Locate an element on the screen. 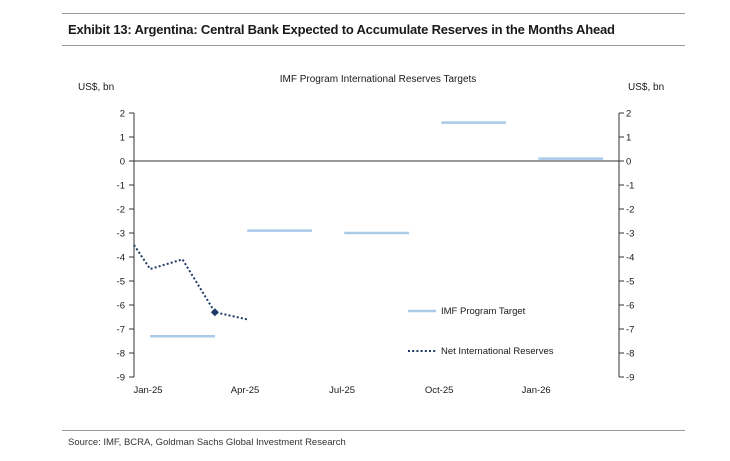 This screenshot has height=461, width=730. x-tick-label: Jan-26 is located at coordinates (536, 390).